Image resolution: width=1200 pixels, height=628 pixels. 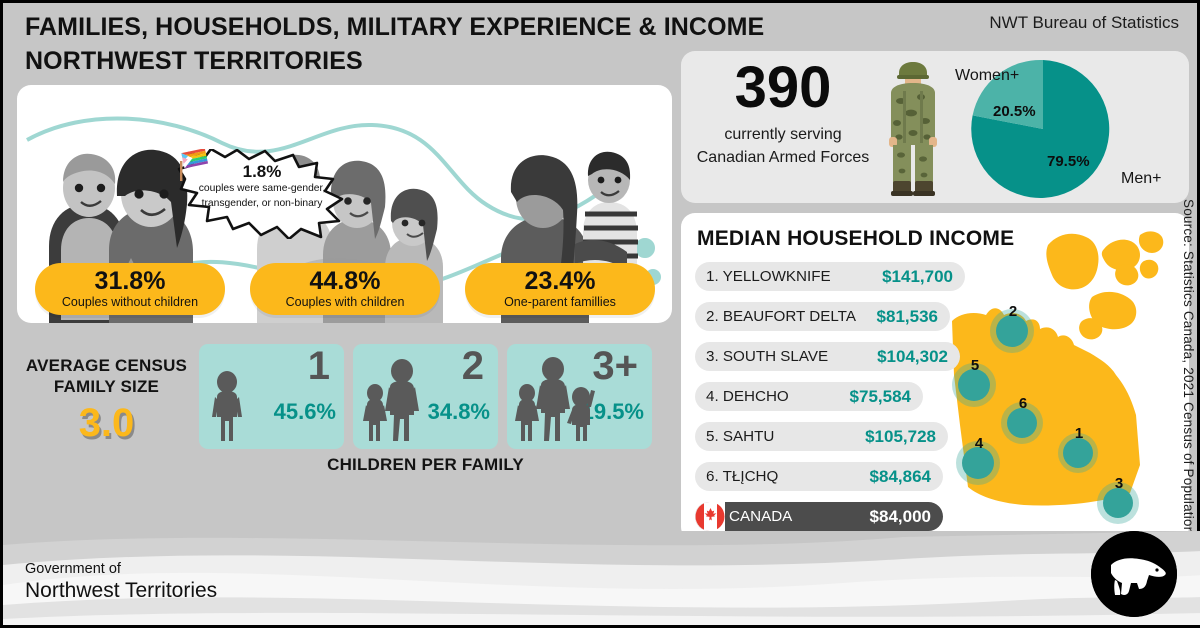 What do you see at coordinates (1023, 403) in the screenshot?
I see `map-marker-6: 6` at bounding box center [1023, 403].